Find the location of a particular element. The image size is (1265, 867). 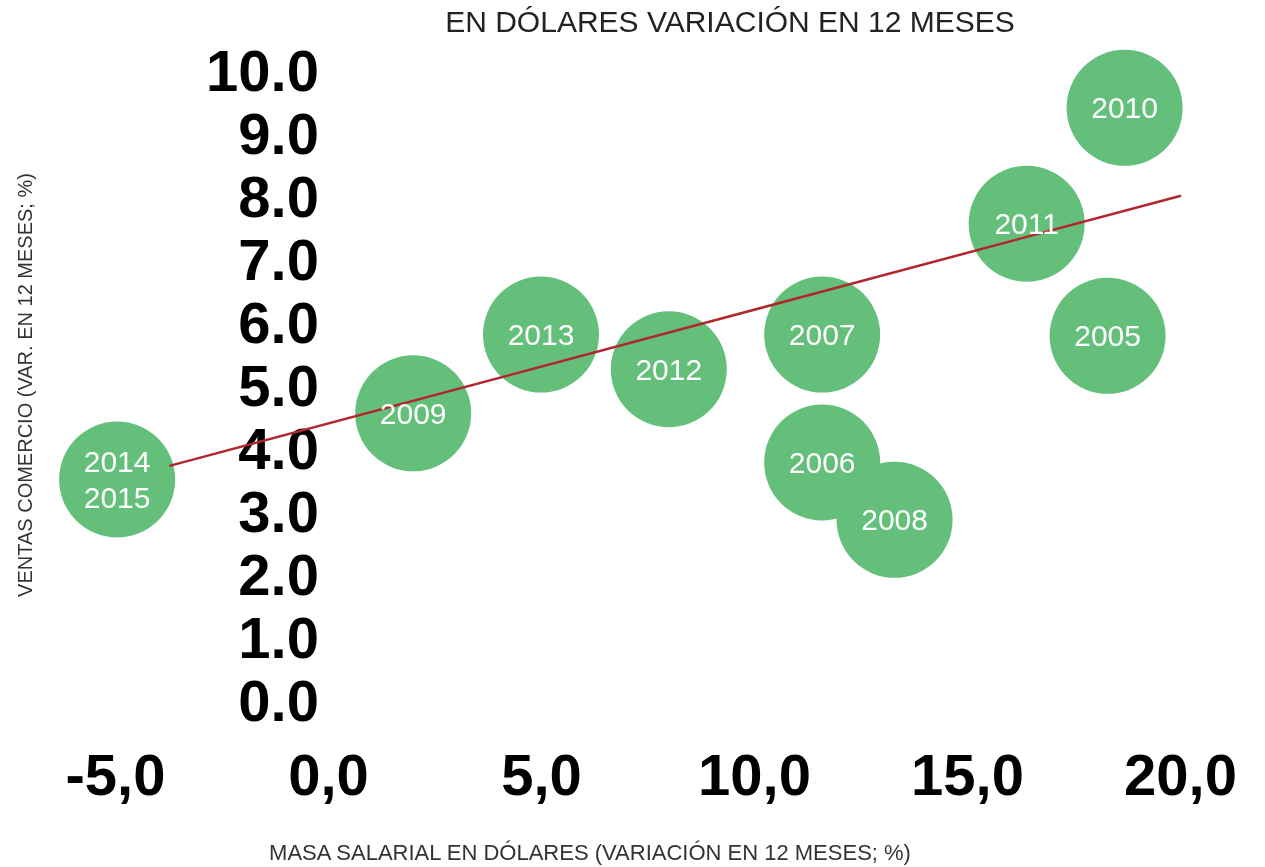

annotation: 2007 is located at coordinates (822, 335).